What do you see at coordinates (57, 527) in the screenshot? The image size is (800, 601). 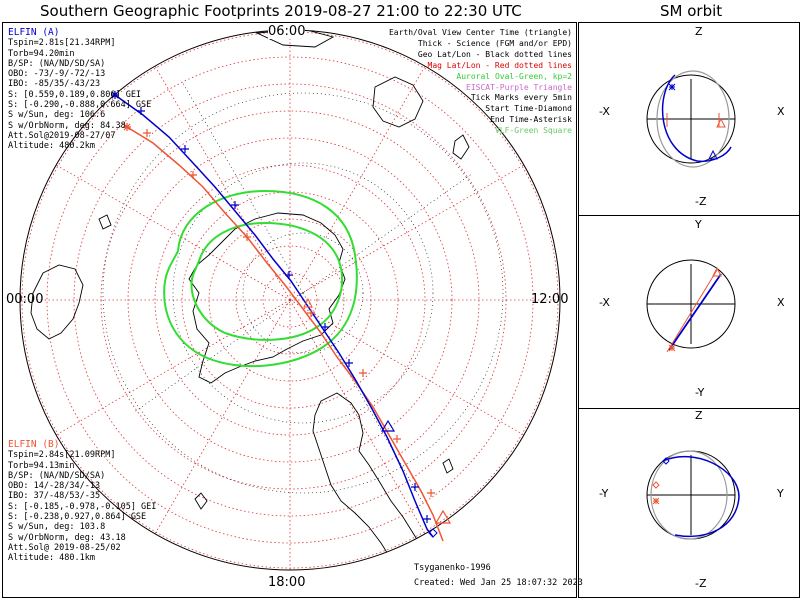 I see `elfin-b-line: S w/Sun, deg: 103.8` at bounding box center [57, 527].